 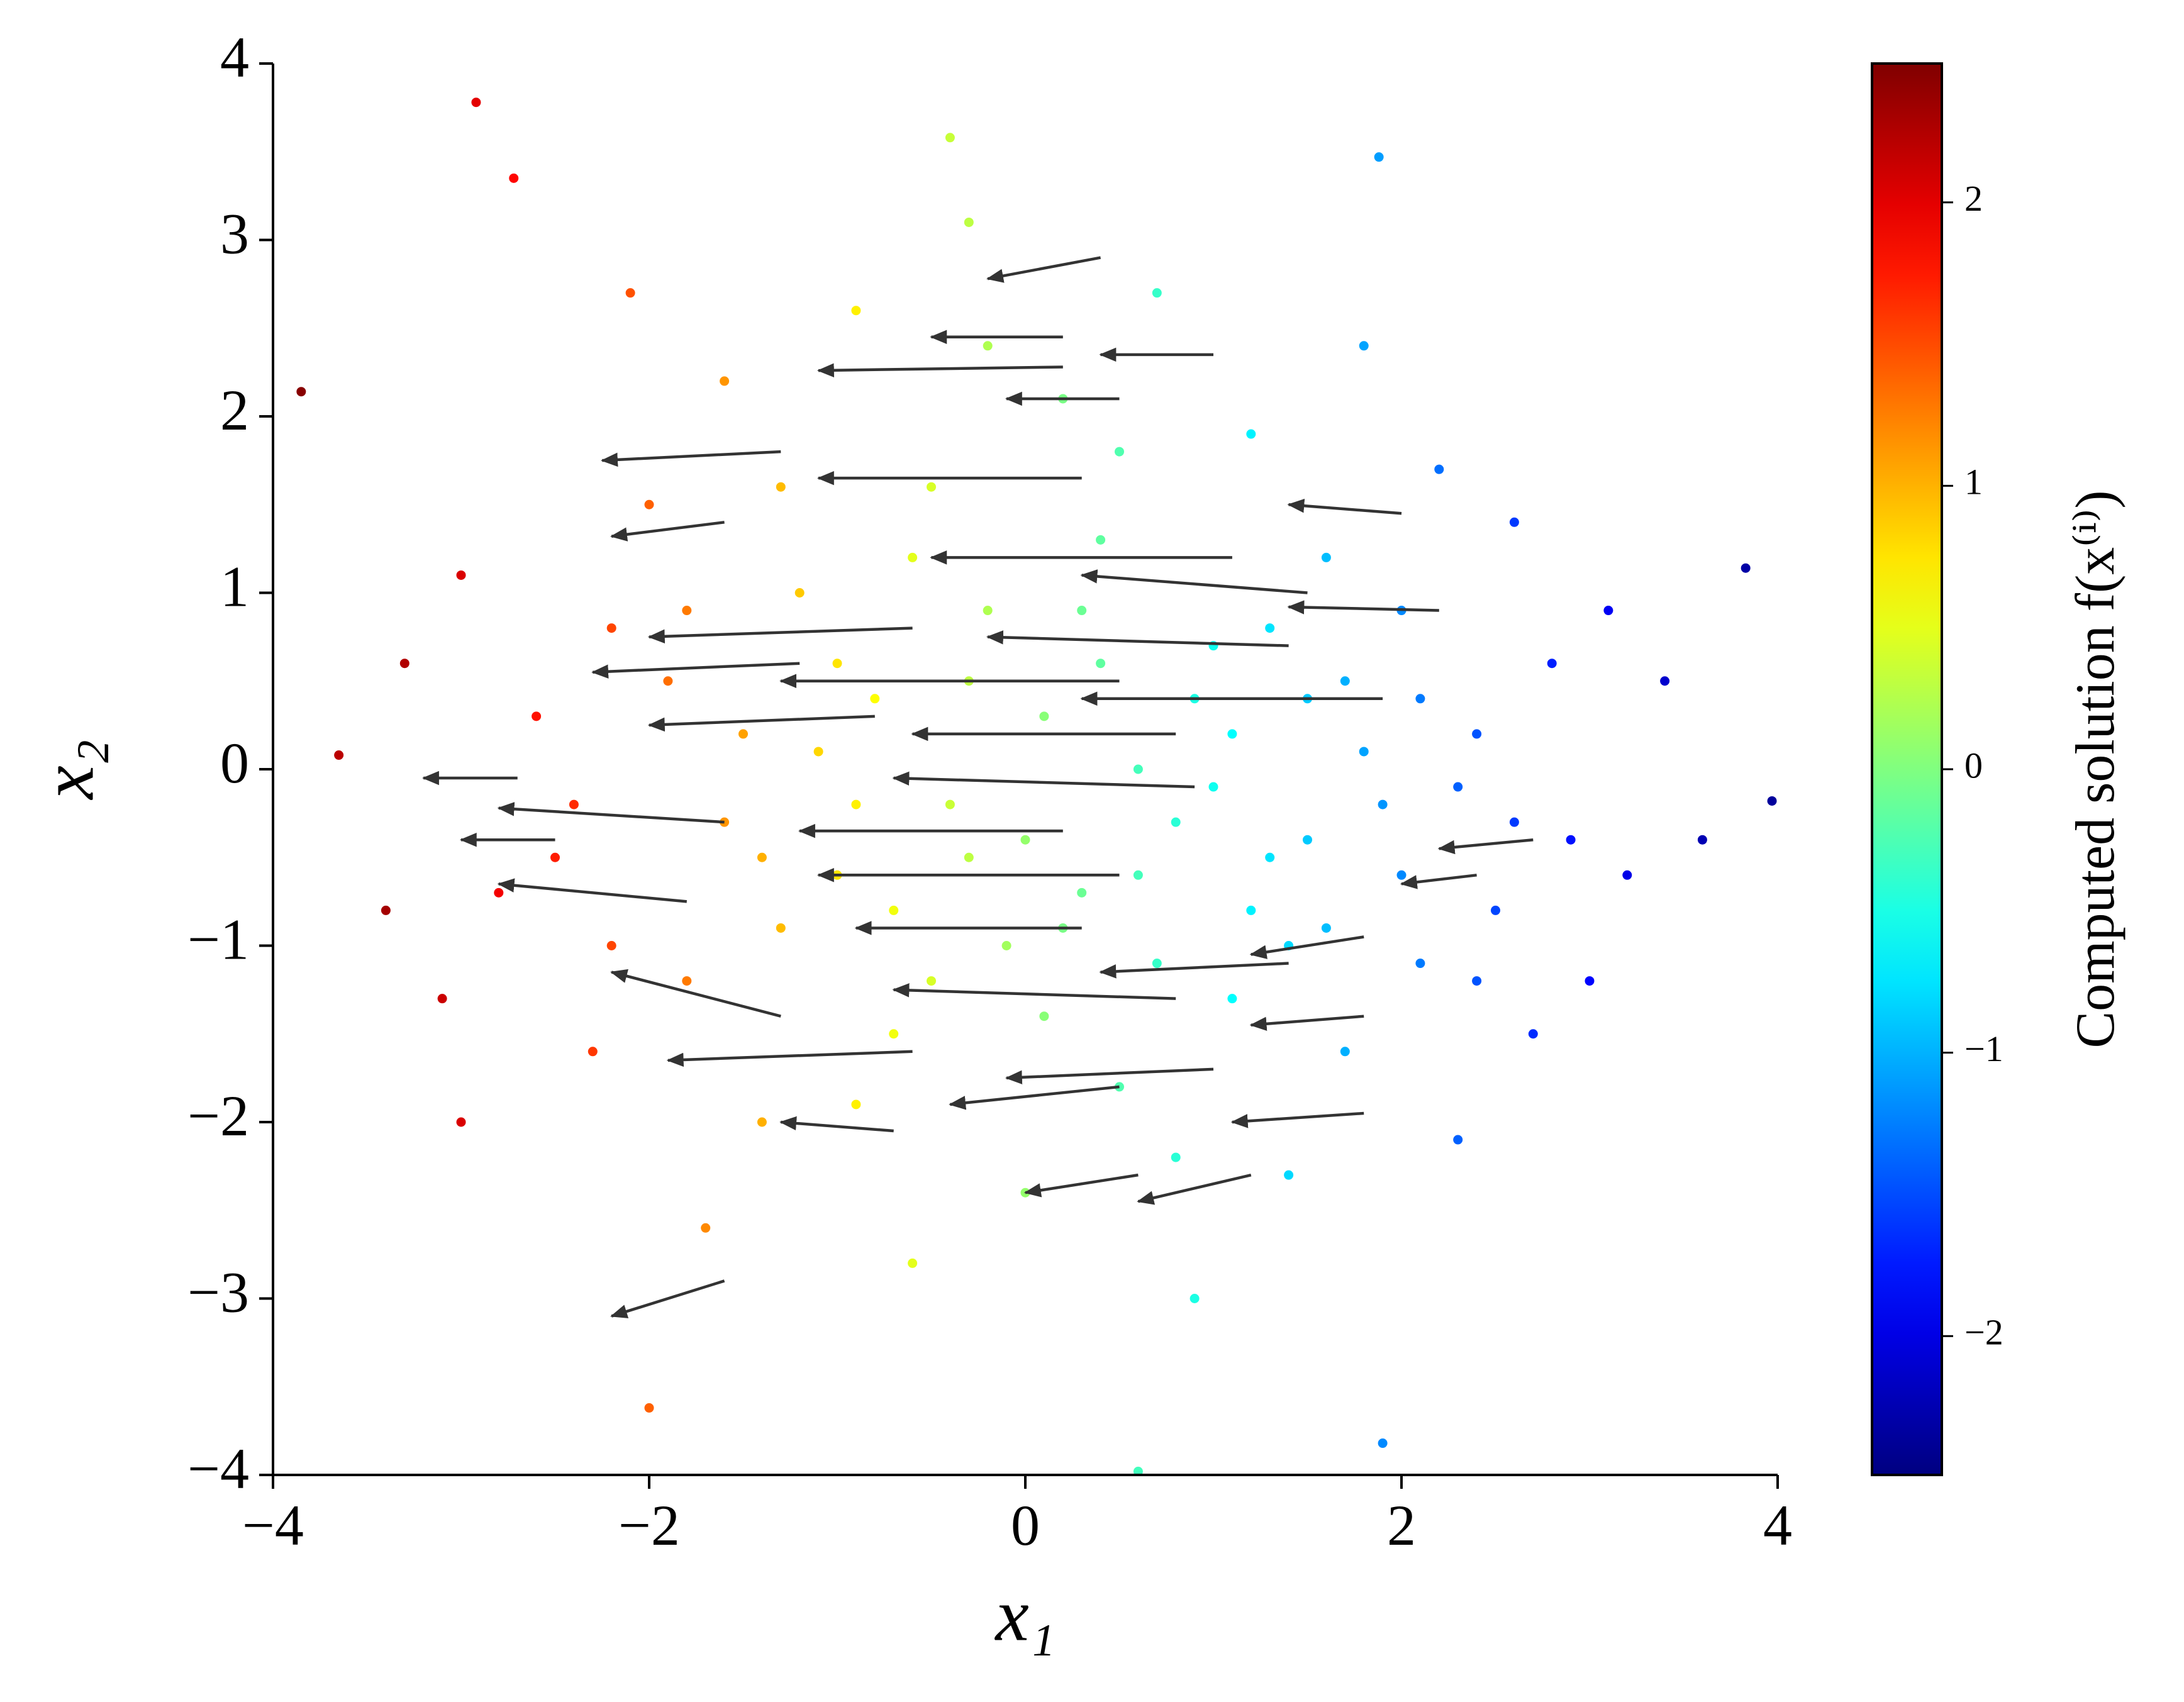 I want to click on x-axis-label: x₁, so click(x=1025, y=1615).